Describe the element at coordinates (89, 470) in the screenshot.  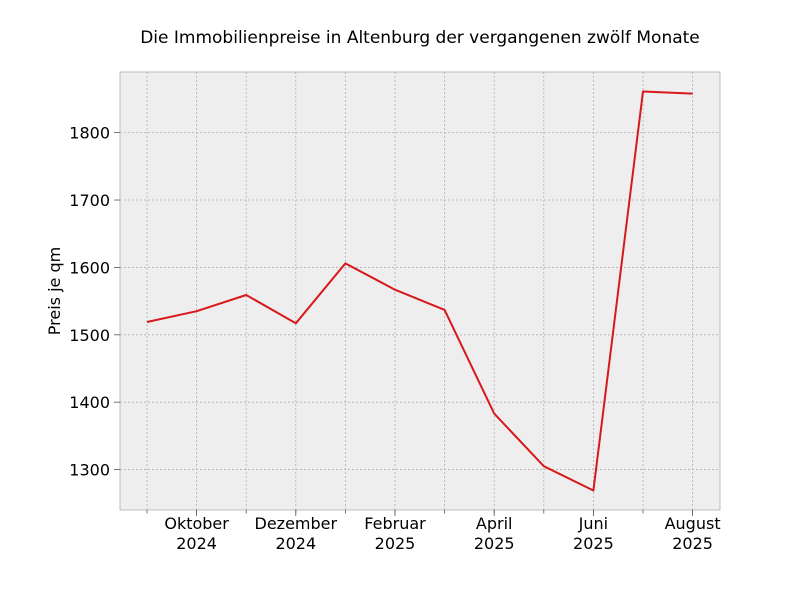
I see `y-tick-label: 1300` at that location.